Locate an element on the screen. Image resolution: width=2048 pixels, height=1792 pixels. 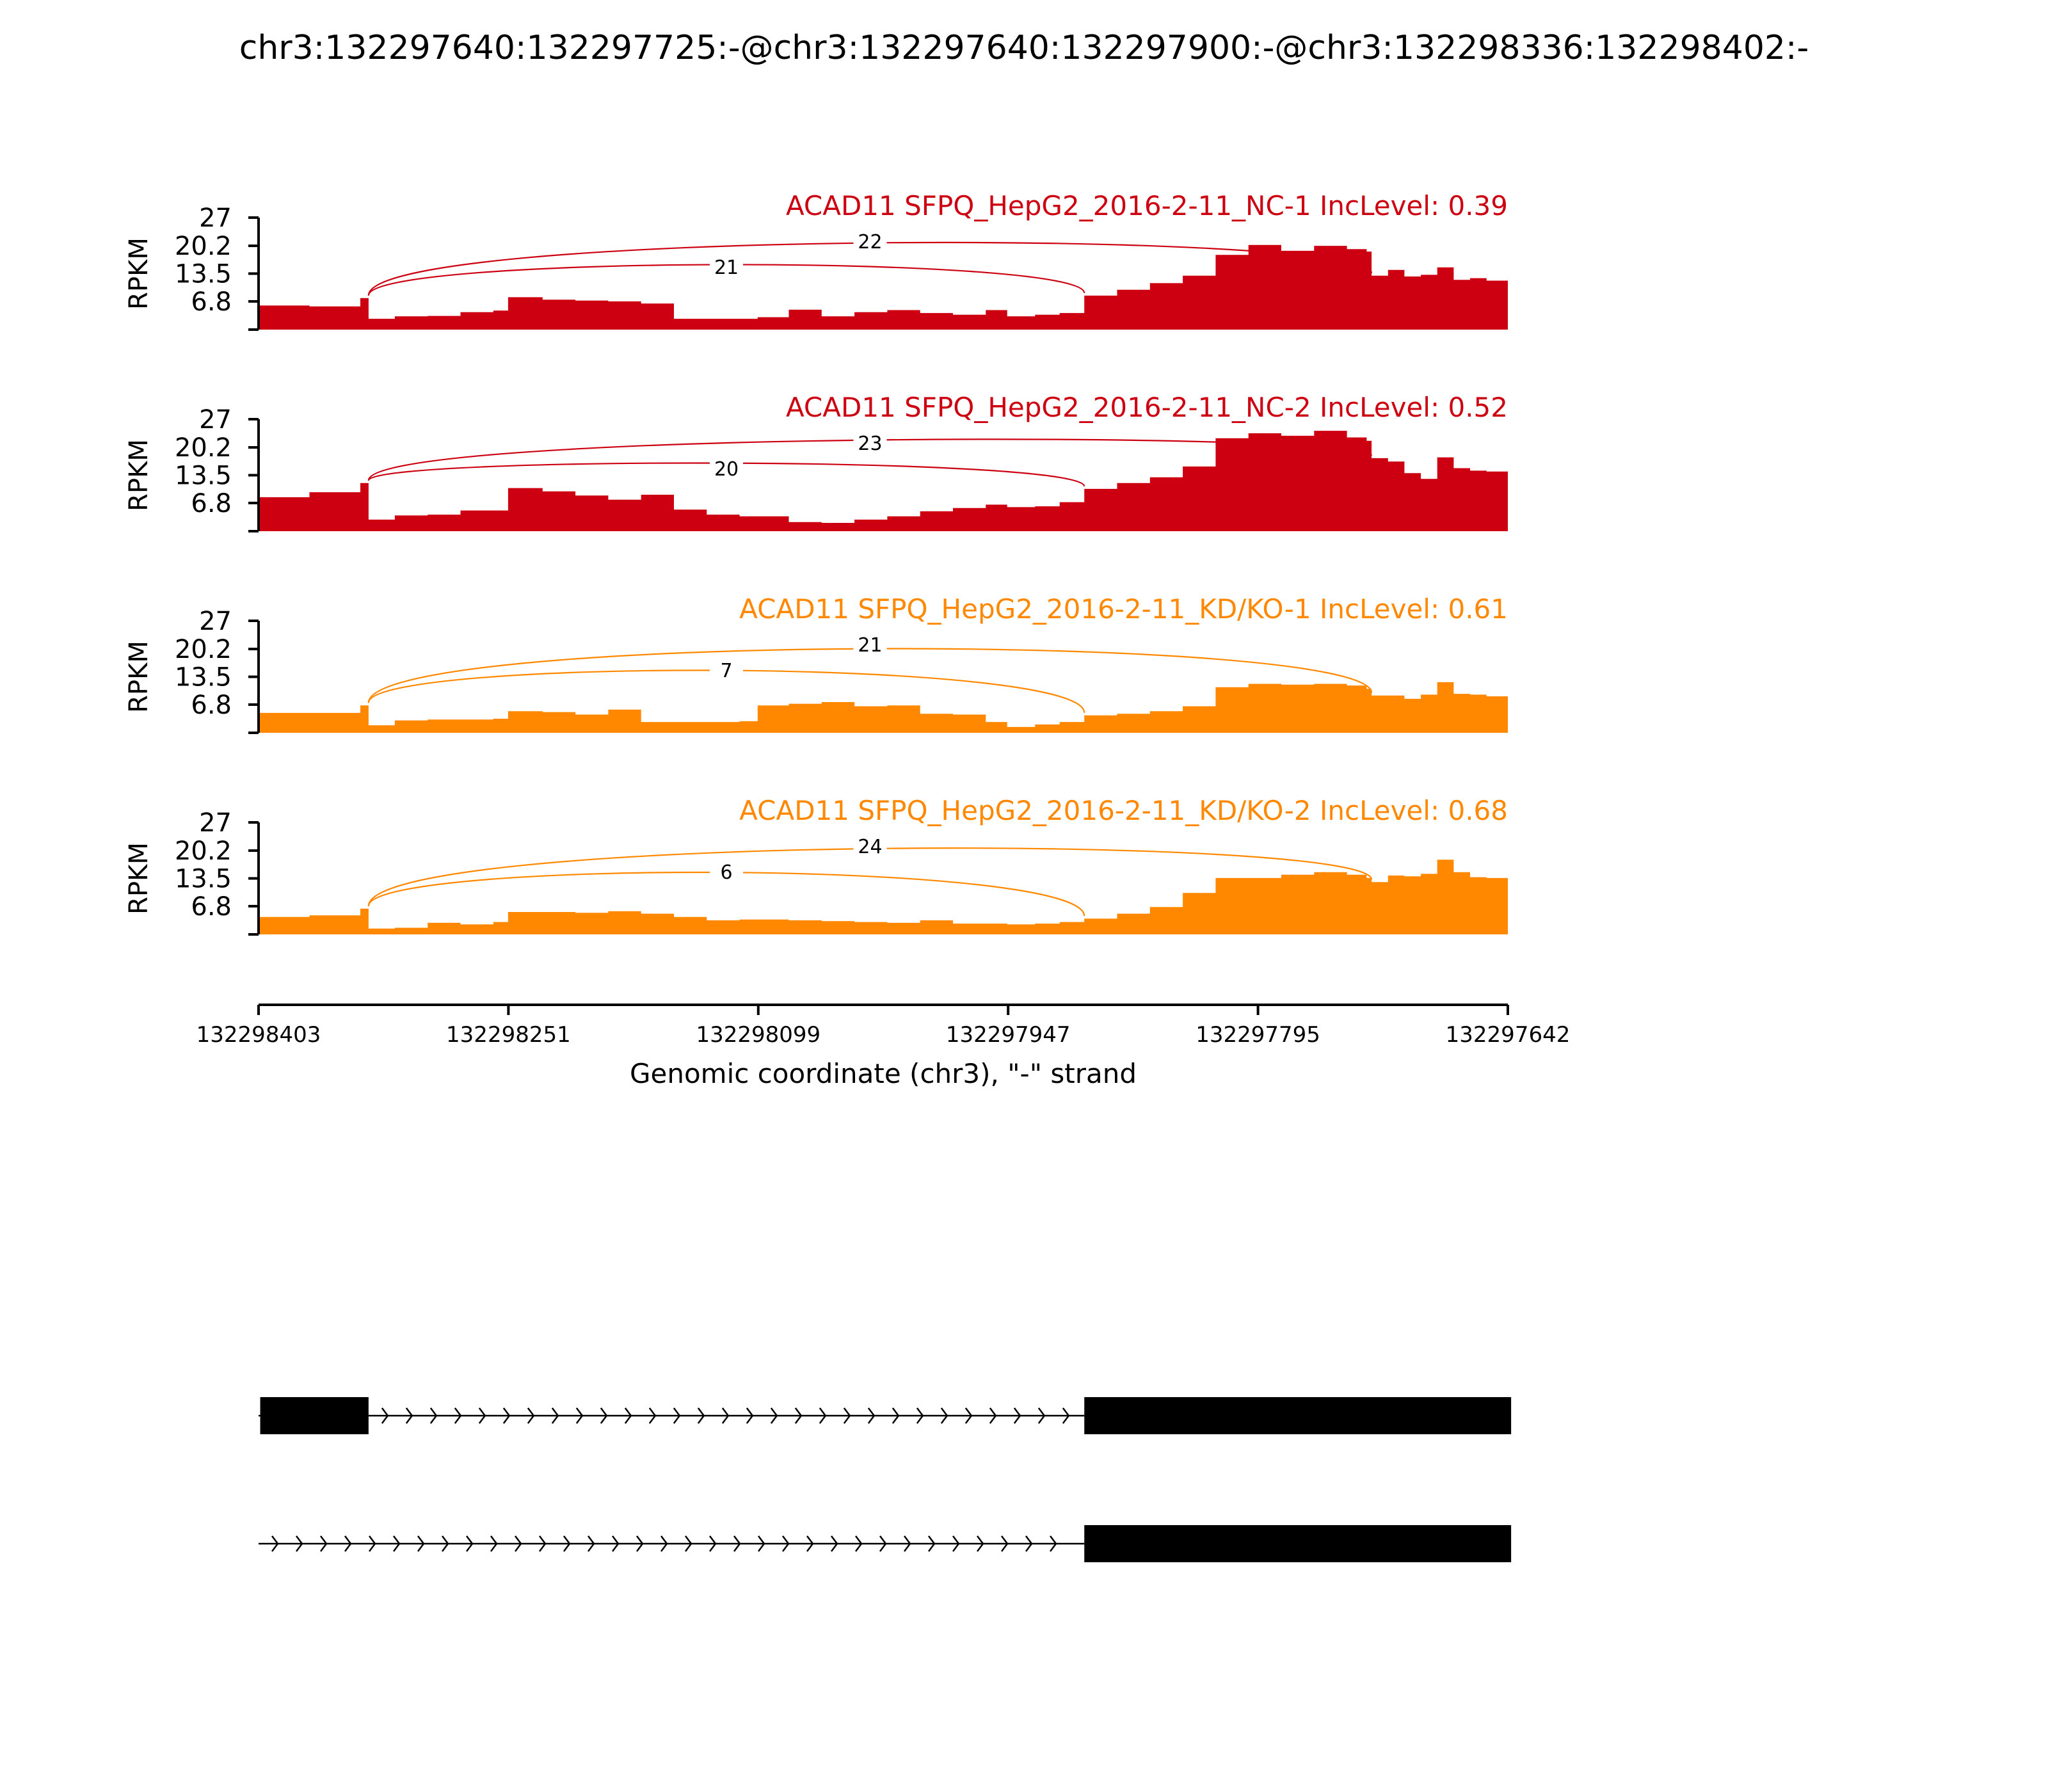
x-axis-label: Genomic coordinate (chr3), "-" strand is located at coordinates (883, 1073).